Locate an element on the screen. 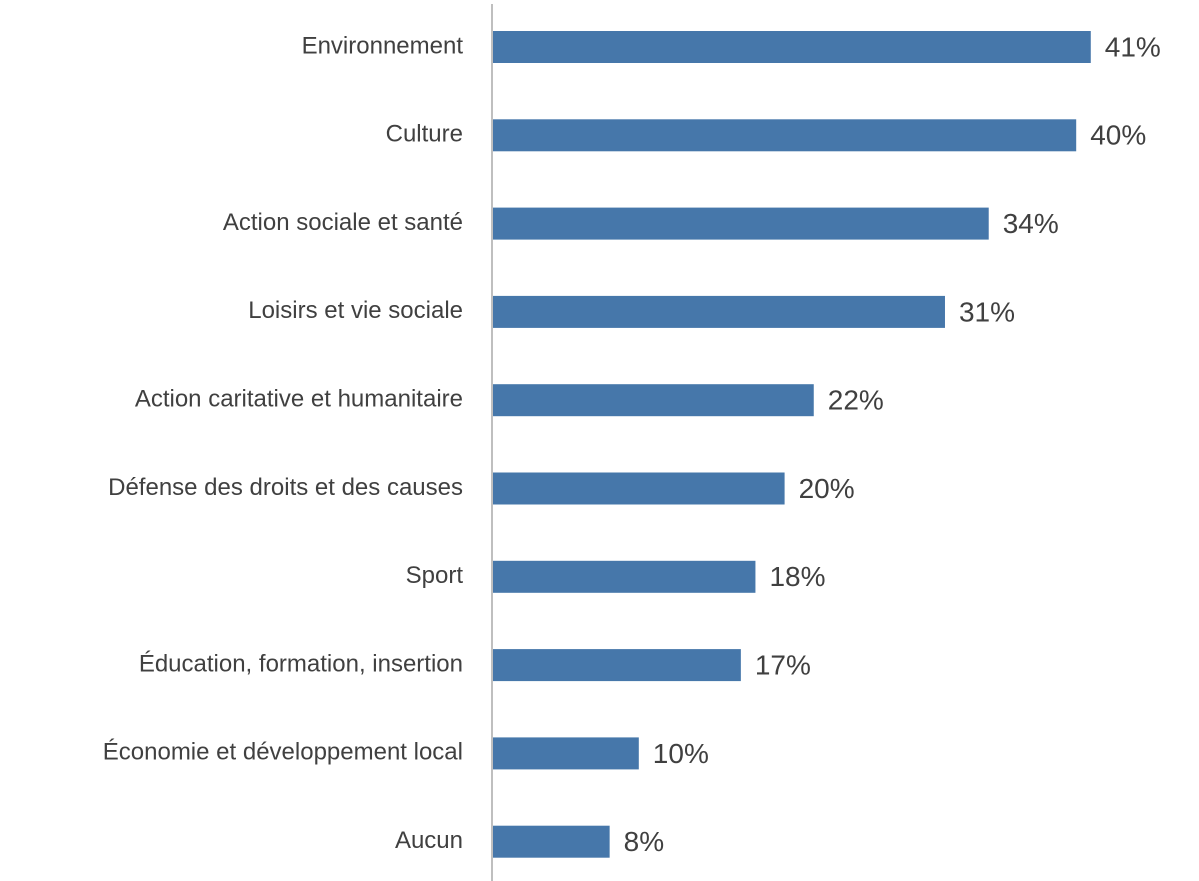 The height and width of the screenshot is (881, 1199). category-label: Action sociale et santé is located at coordinates (343, 222).